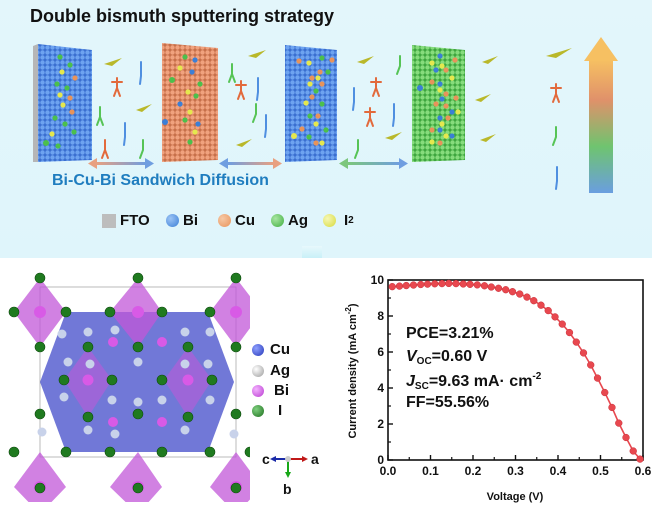 The width and height of the screenshot is (660, 510). I want to click on cu-atom-icon, so click(258, 349).